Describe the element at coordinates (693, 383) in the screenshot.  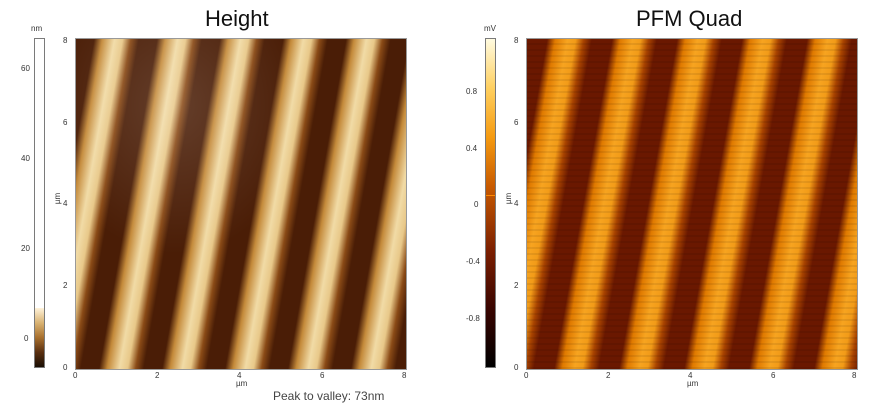
I see `pfm-x-unit: µm` at that location.